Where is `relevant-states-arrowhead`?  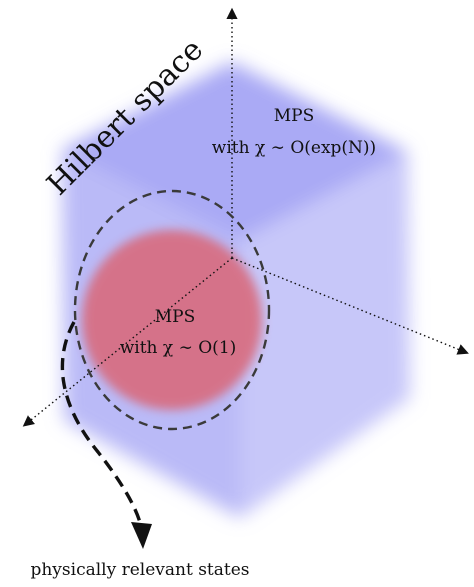 relevant-states-arrowhead is located at coordinates (141, 535).